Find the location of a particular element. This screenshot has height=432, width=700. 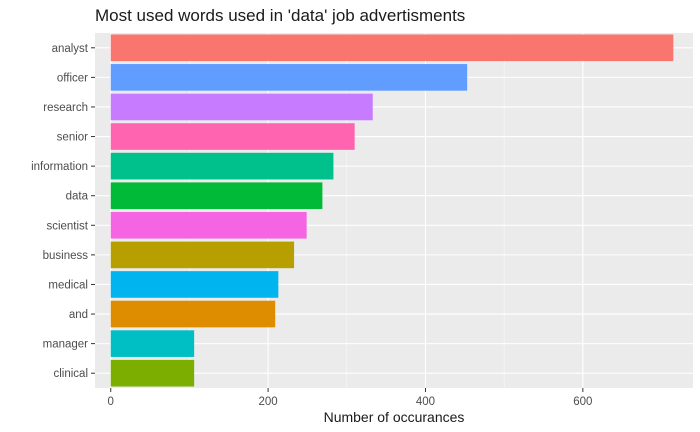

y-tick-label: data is located at coordinates (77, 197).